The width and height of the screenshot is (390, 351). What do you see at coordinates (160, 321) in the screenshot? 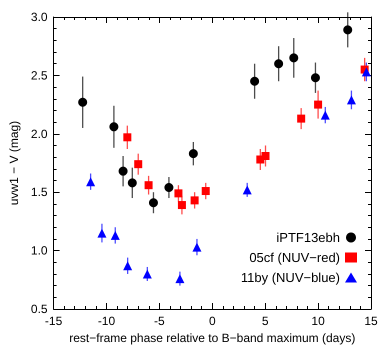
I see `x-tick-label: -5` at bounding box center [160, 321].